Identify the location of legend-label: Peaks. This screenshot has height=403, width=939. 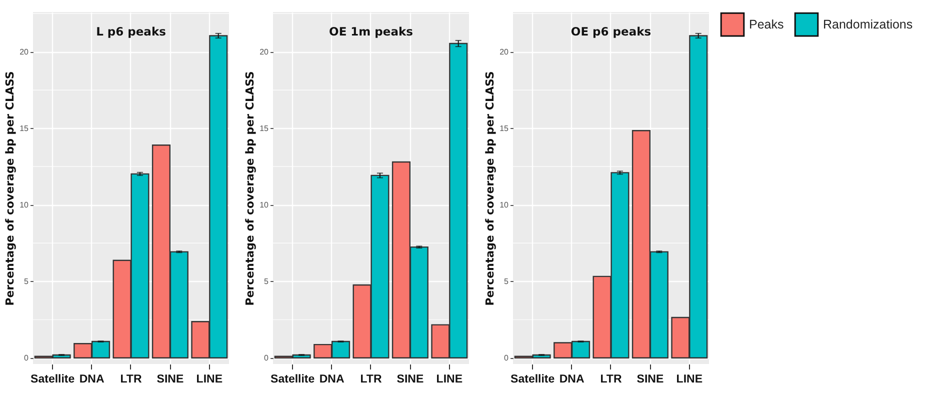
(766, 25).